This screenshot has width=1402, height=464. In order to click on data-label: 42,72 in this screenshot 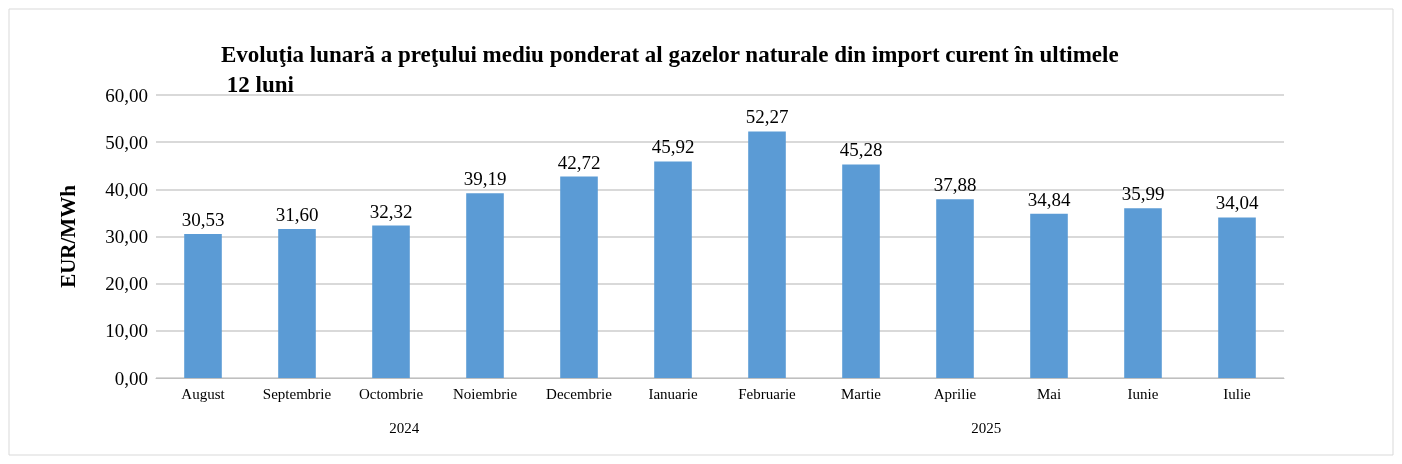, I will do `click(579, 162)`.